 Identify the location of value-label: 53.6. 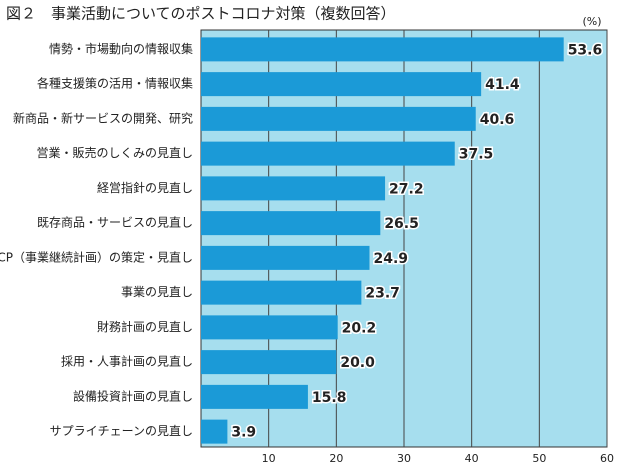
(585, 50).